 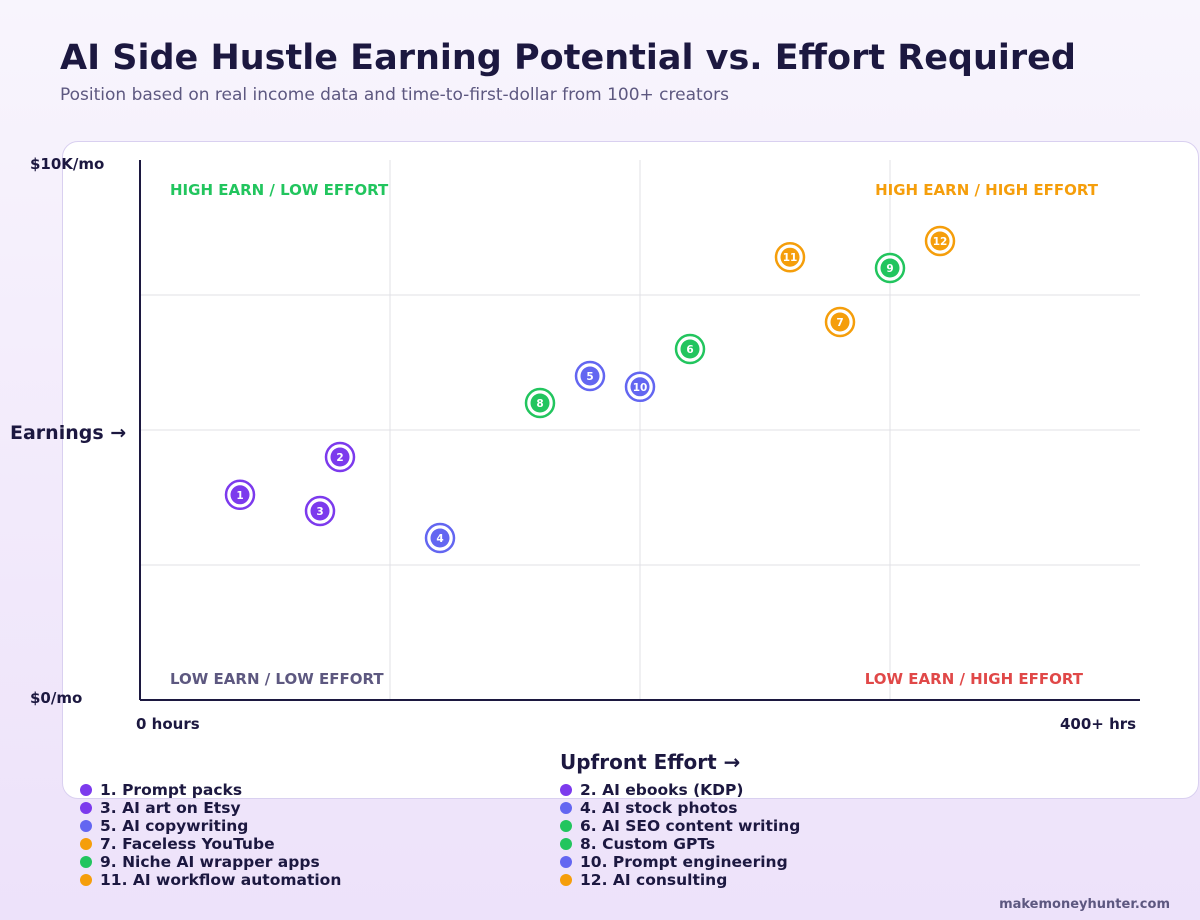 What do you see at coordinates (170, 808) in the screenshot?
I see `legend-label: 3. AI art on Etsy` at bounding box center [170, 808].